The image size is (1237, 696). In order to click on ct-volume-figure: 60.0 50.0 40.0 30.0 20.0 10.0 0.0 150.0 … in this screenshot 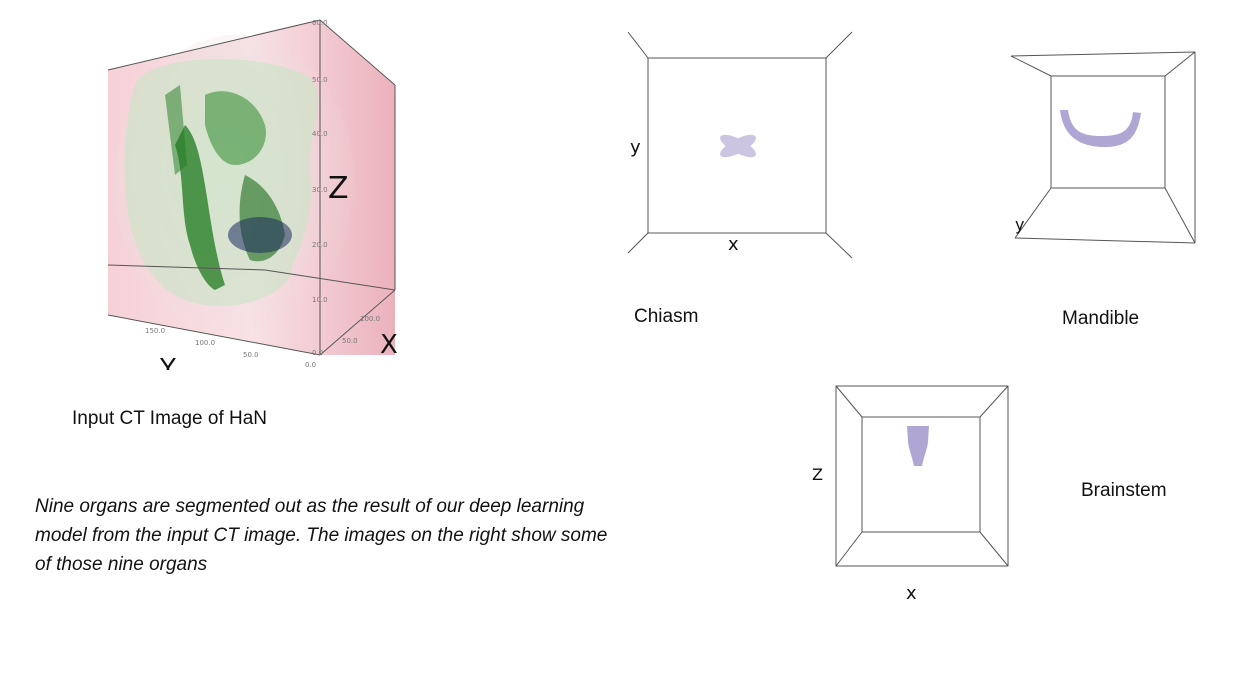, I will do `click(252, 194)`.